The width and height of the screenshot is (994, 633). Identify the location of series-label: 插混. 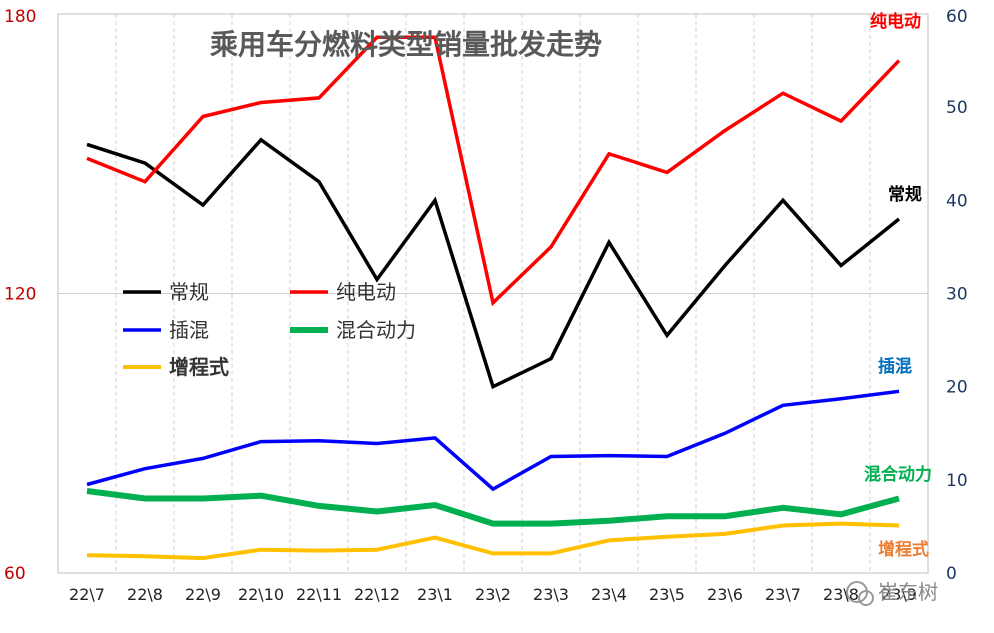
(895, 366).